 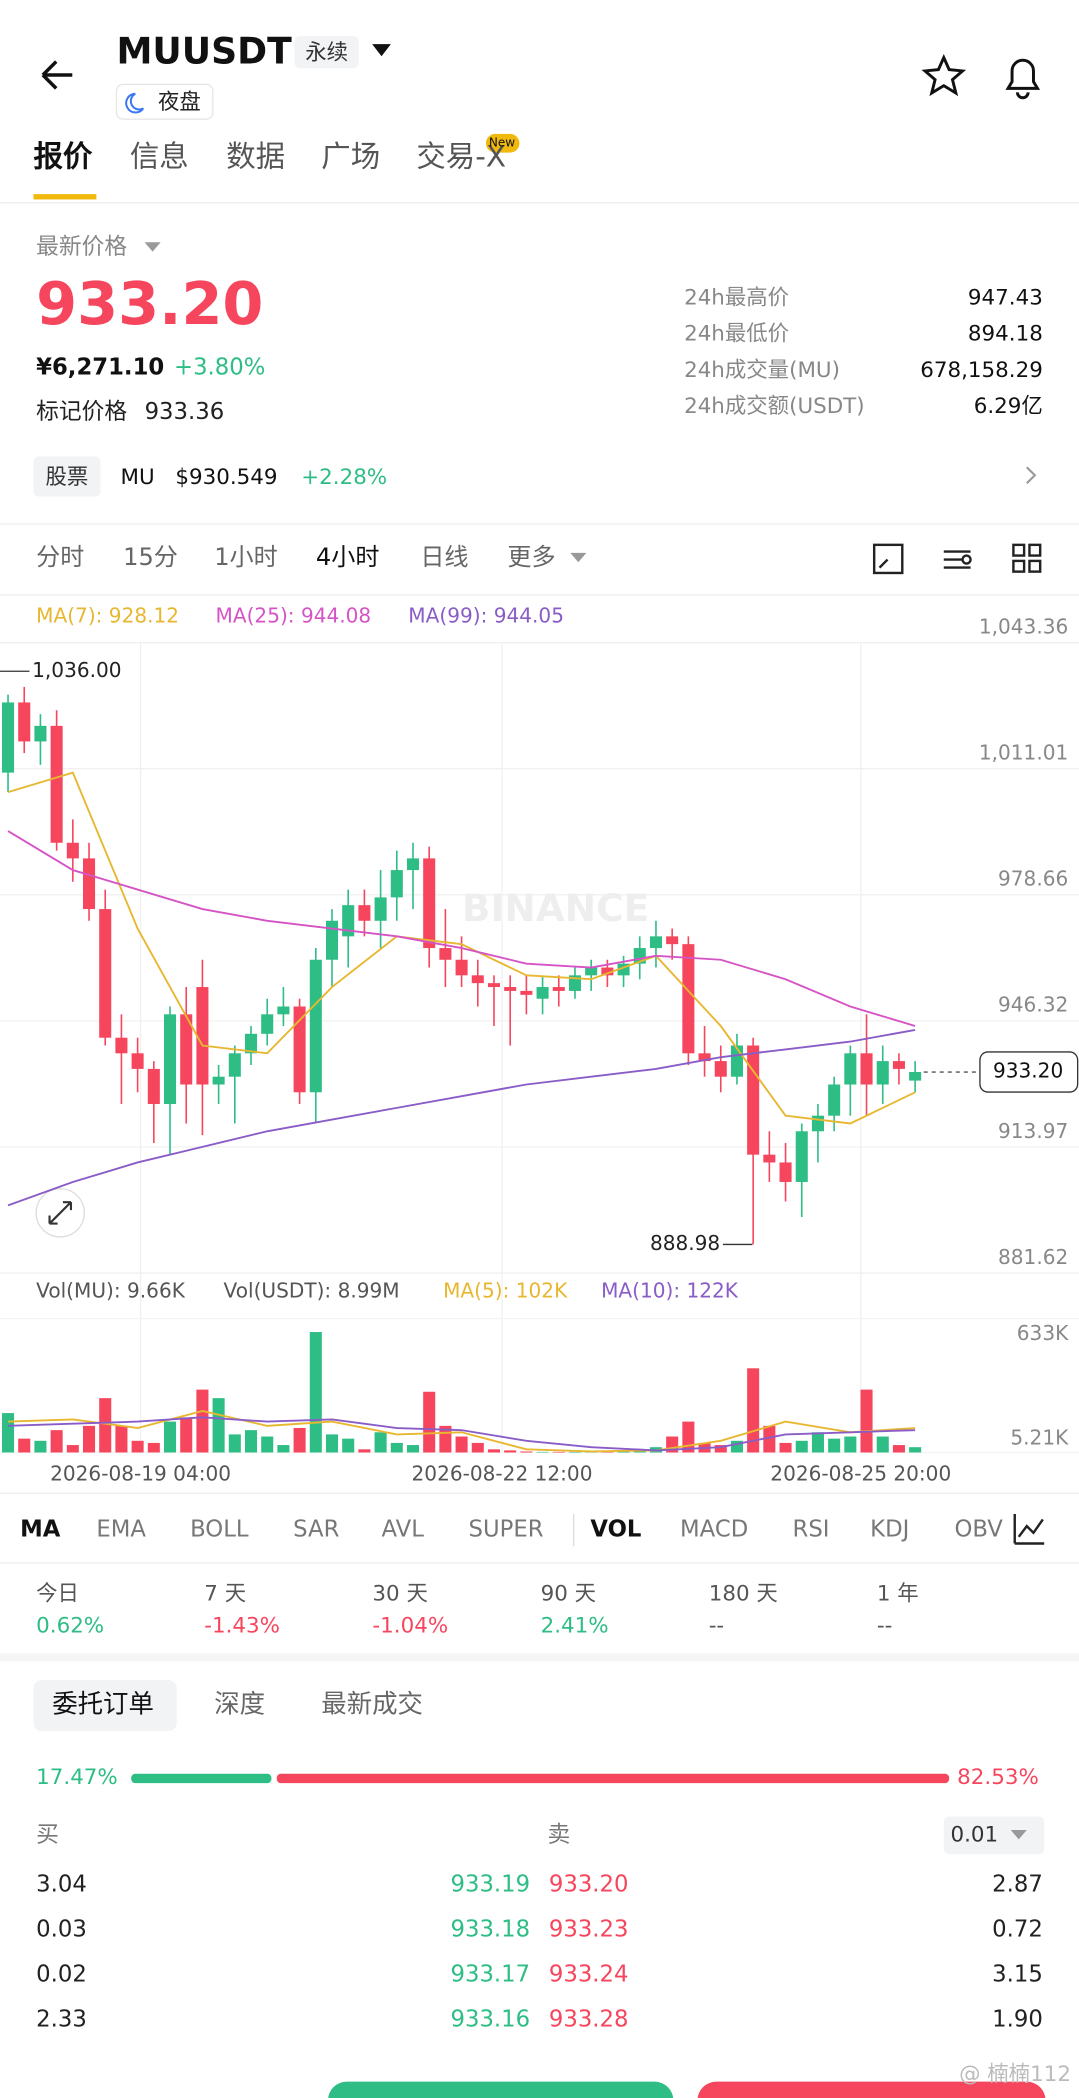 What do you see at coordinates (462, 1431) in the screenshot?
I see `vol-ma-line` at bounding box center [462, 1431].